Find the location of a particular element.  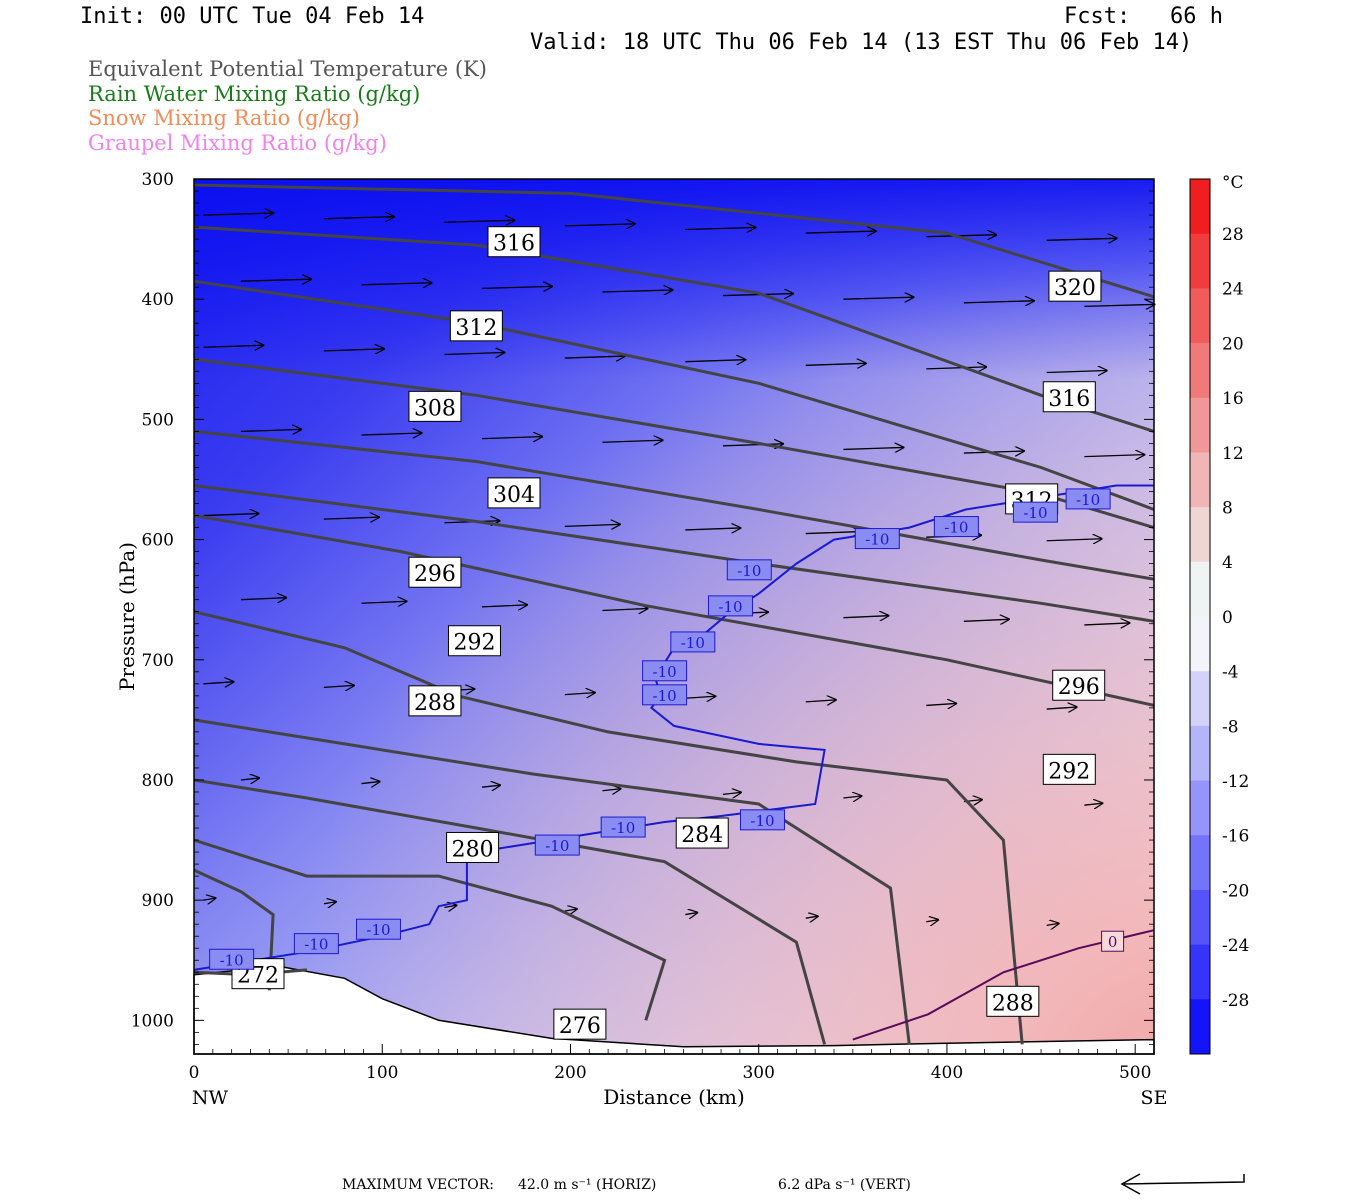

colorbar-tick-label: 20 is located at coordinates (1233, 344).